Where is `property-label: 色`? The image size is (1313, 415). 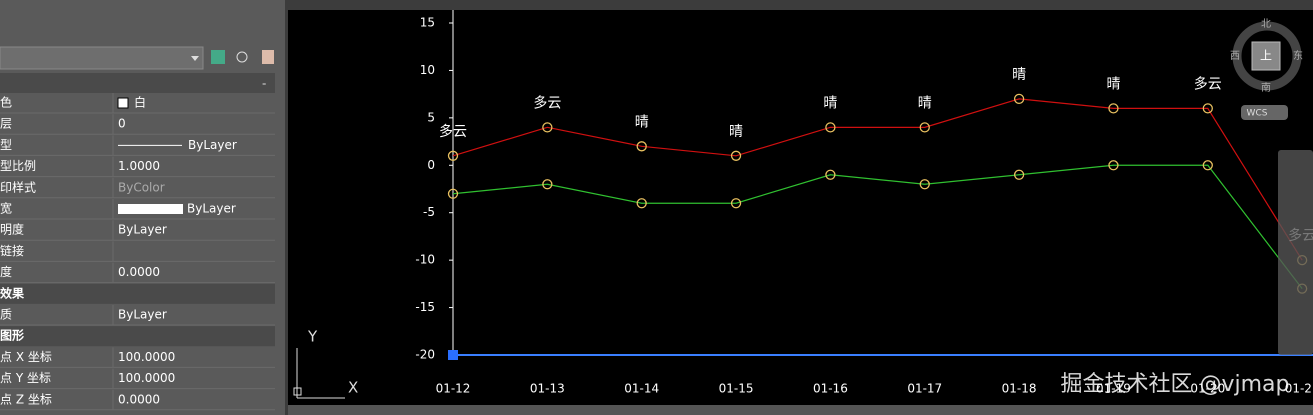
property-label: 色 is located at coordinates (6, 103).